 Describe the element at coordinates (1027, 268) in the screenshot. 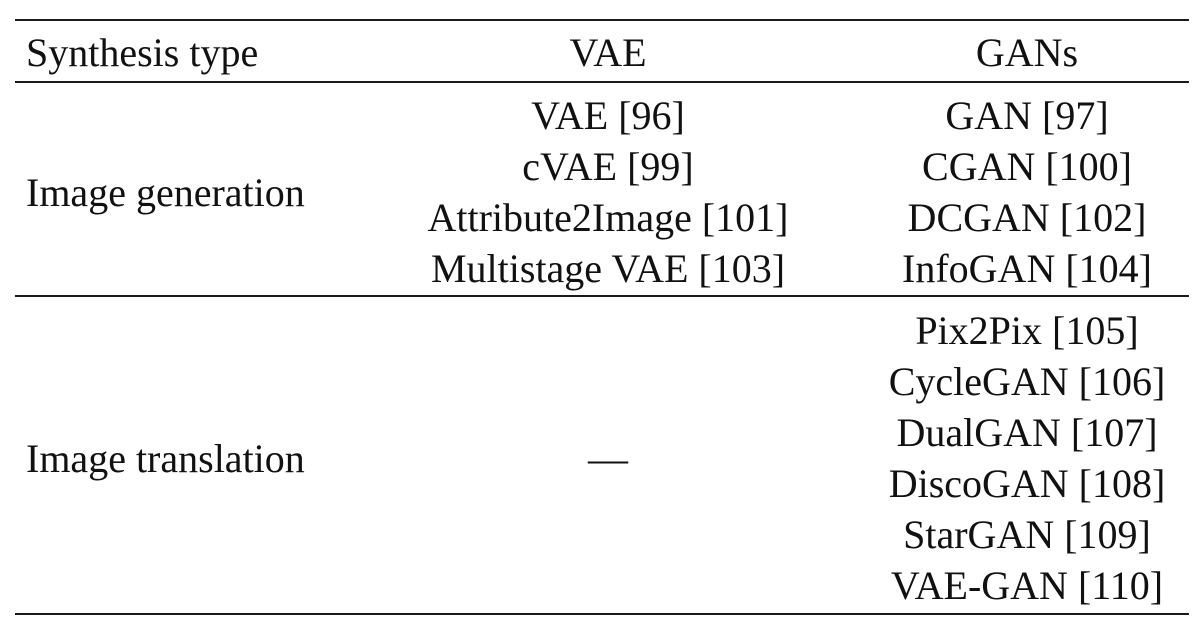

I see `list-item: InfoGAN [104]` at that location.